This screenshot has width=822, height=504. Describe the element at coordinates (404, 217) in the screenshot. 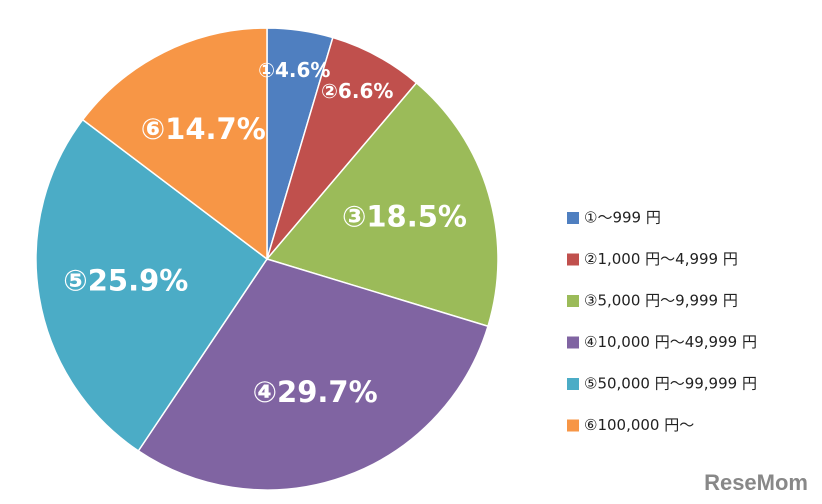

I see `data-label: ③18.5%` at that location.